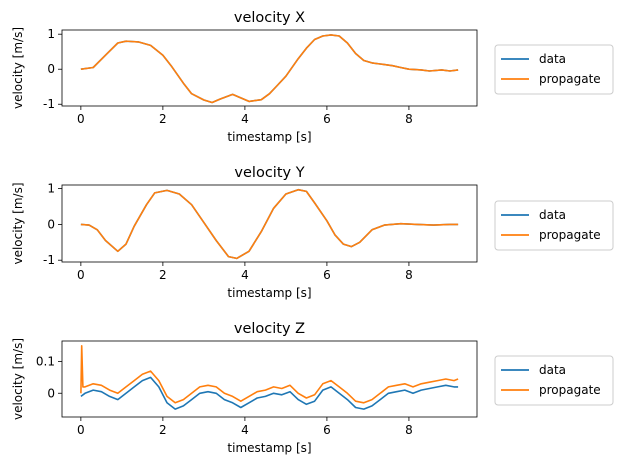  Describe the element at coordinates (45, 362) in the screenshot. I see `y-tick-label: 0.1` at that location.